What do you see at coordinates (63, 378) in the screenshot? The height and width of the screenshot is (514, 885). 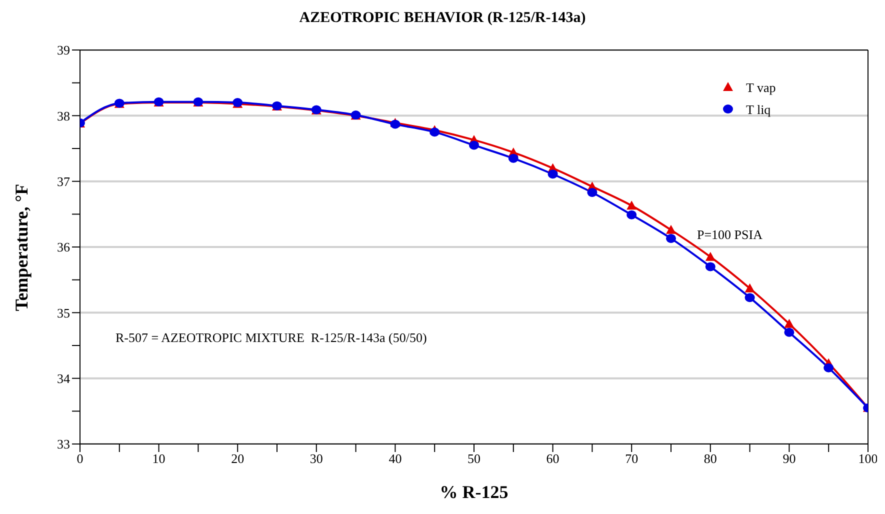 I see `y-tick-label: 34` at bounding box center [63, 378].